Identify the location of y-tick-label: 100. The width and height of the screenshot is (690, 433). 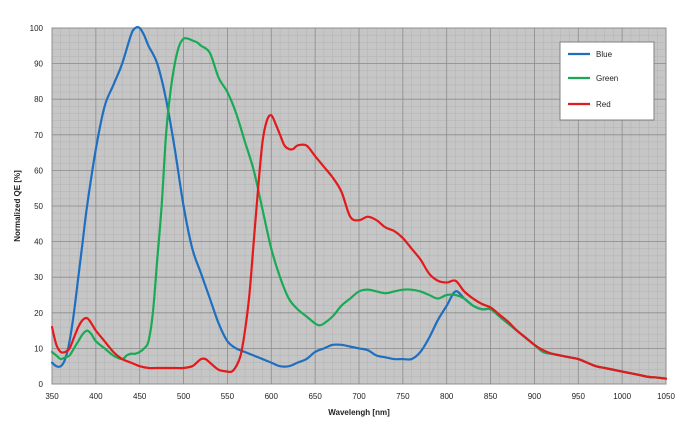
(37, 28).